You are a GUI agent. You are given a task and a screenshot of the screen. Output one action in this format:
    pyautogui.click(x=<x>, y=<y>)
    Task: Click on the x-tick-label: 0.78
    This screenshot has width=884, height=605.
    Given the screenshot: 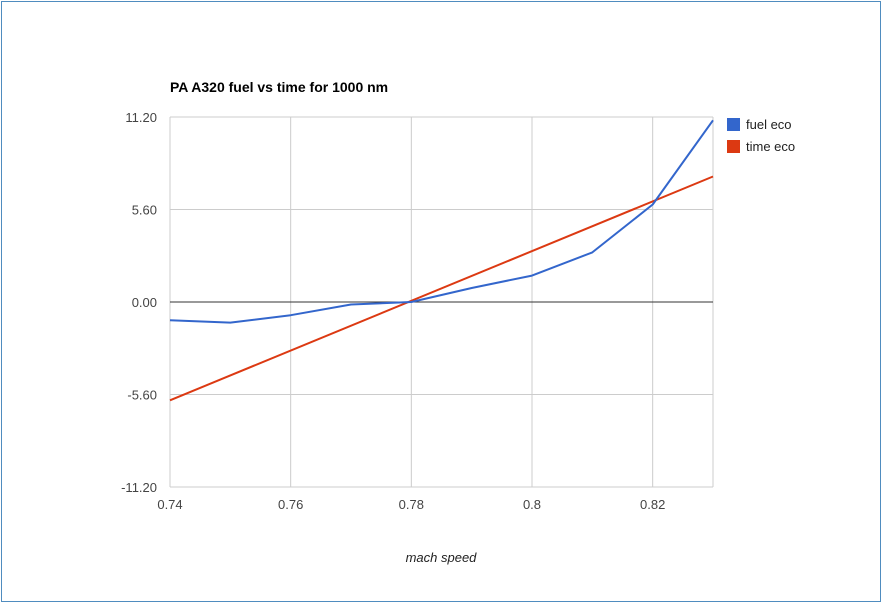 What is the action you would take?
    pyautogui.click(x=411, y=504)
    